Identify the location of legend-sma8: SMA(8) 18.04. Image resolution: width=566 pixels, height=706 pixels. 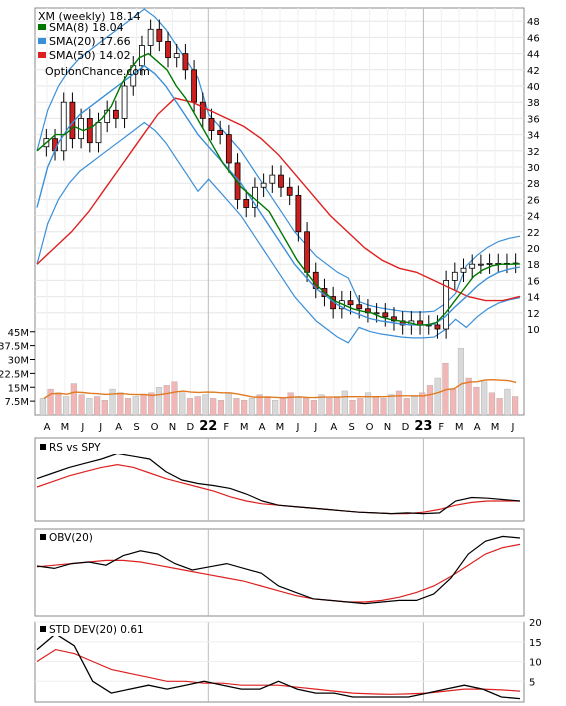
(86, 27).